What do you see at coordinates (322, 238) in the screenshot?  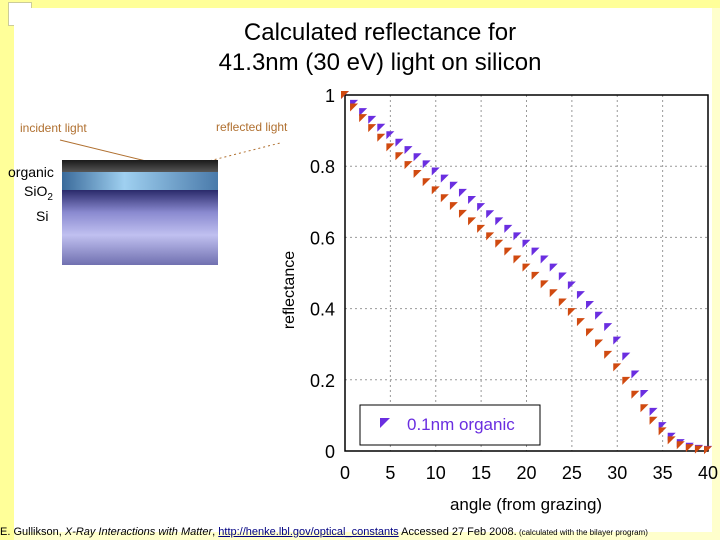 I see `y-tick-label: 0.6` at bounding box center [322, 238].